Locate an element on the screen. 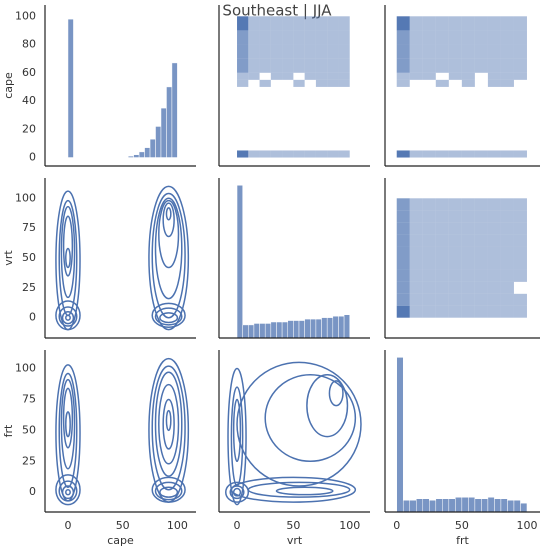 The image size is (547, 550). y-tick-label: 75 is located at coordinates (29, 398).